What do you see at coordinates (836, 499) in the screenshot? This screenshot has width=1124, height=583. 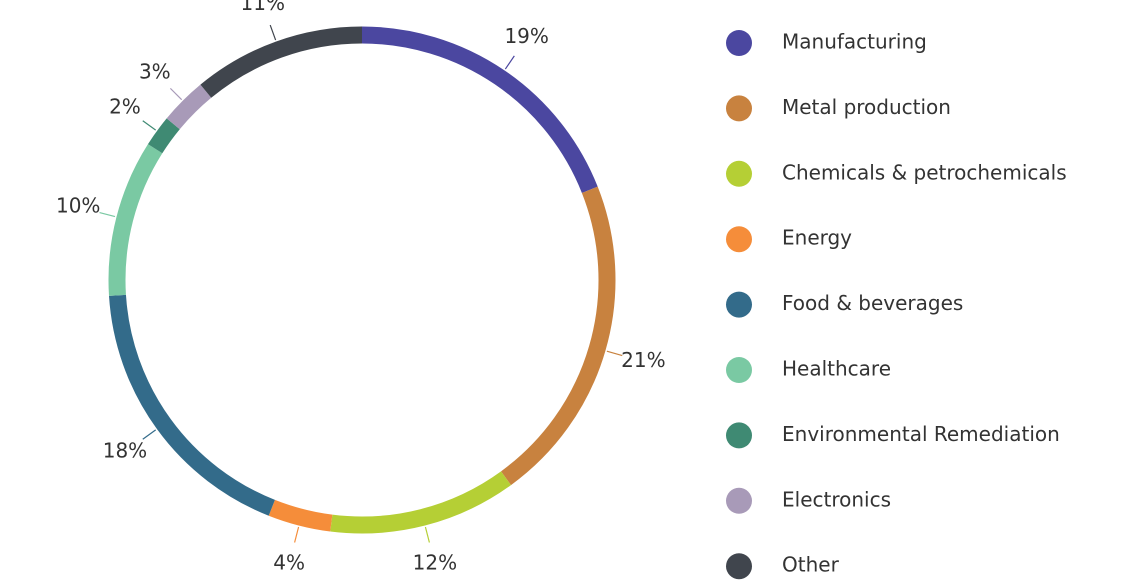 I see `legend-label: Electronics` at bounding box center [836, 499].